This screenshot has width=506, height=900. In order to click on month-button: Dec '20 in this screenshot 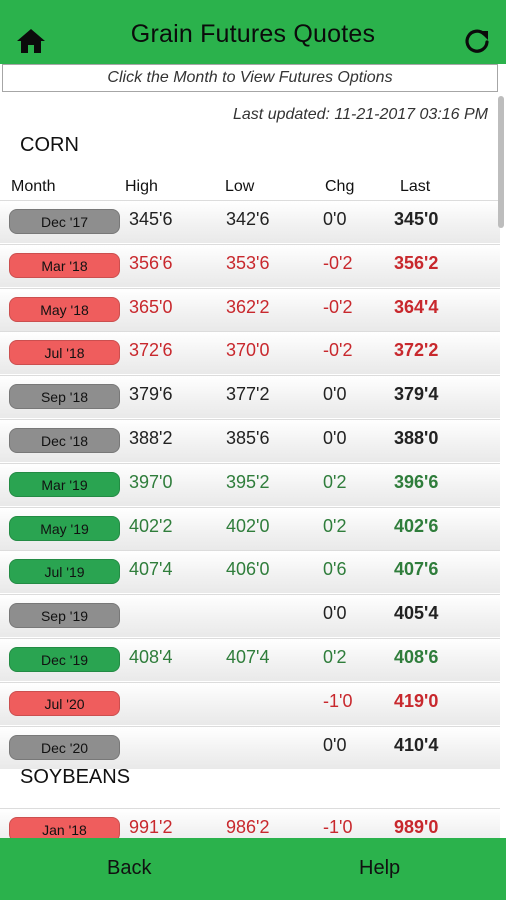, I will do `click(64, 747)`.